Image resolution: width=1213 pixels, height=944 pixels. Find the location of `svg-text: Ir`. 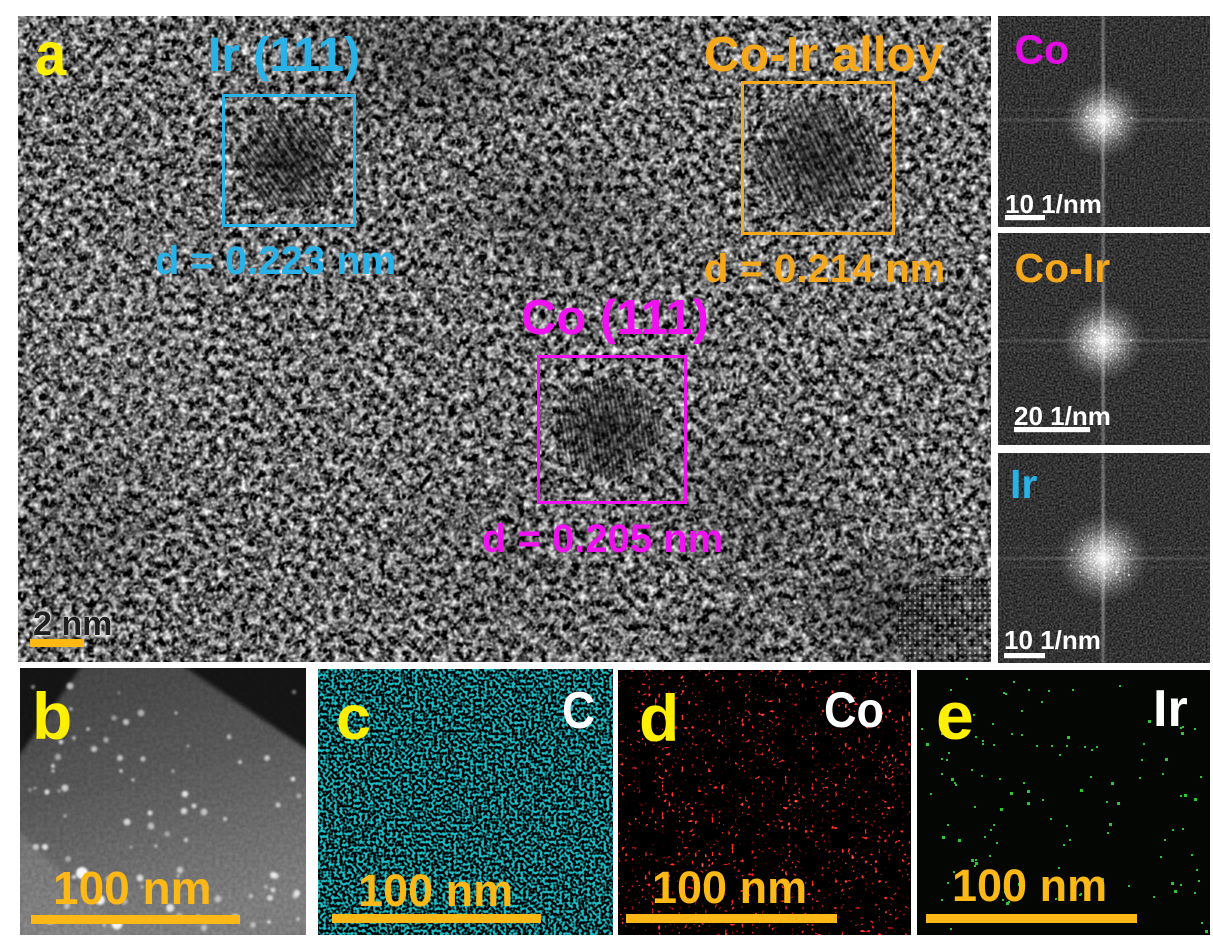

svg-text: Ir is located at coordinates (1023, 484).